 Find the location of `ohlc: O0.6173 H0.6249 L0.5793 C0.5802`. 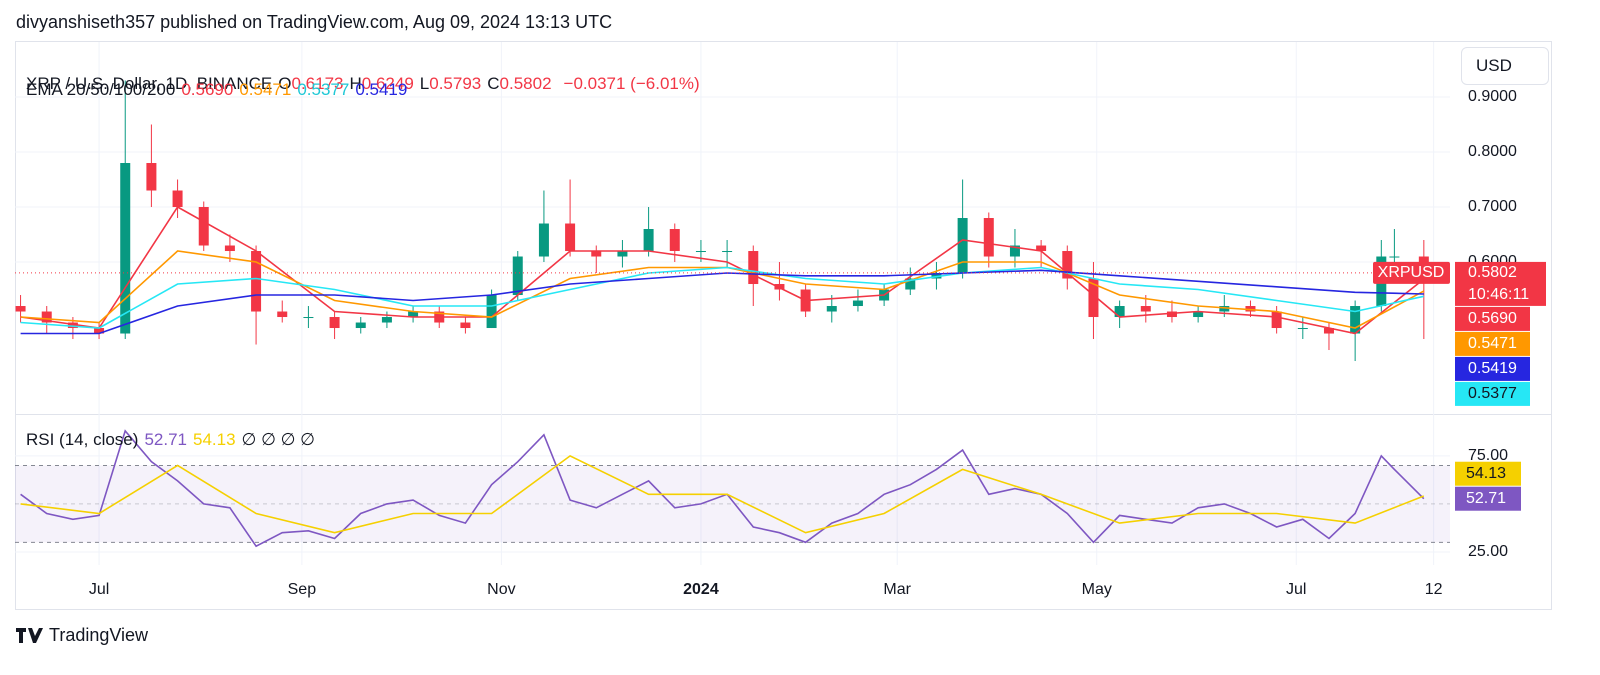

ohlc: O0.6173 H0.6249 L0.5793 C0.5802 is located at coordinates (417, 83).